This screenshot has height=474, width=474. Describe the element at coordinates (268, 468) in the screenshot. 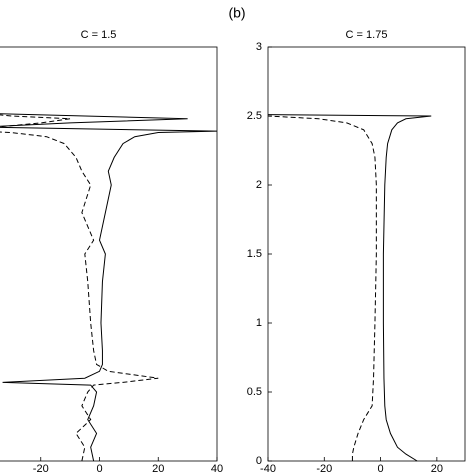

I see `x-tick-label: -40` at that location.